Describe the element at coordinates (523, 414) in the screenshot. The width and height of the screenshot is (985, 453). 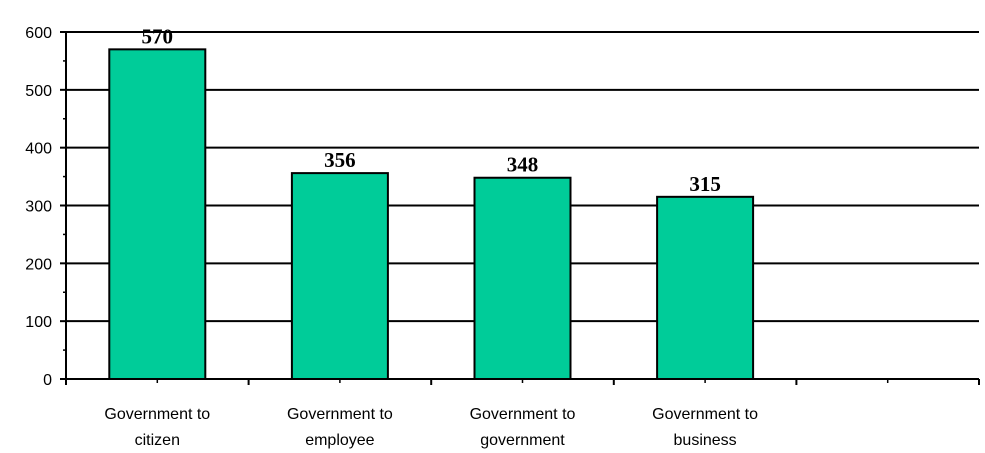
I see `category-label-2-line-0: Government to` at that location.